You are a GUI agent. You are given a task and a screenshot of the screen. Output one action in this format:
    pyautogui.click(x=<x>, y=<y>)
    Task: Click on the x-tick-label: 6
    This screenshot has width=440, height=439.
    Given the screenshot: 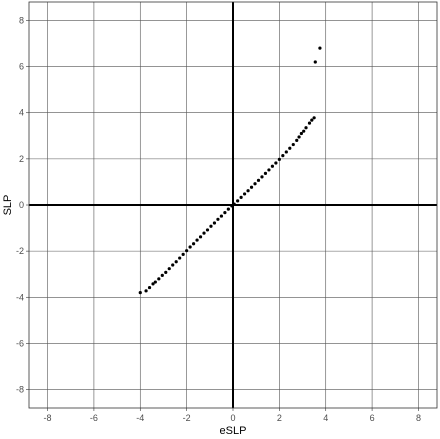 What is the action you would take?
    pyautogui.click(x=372, y=418)
    